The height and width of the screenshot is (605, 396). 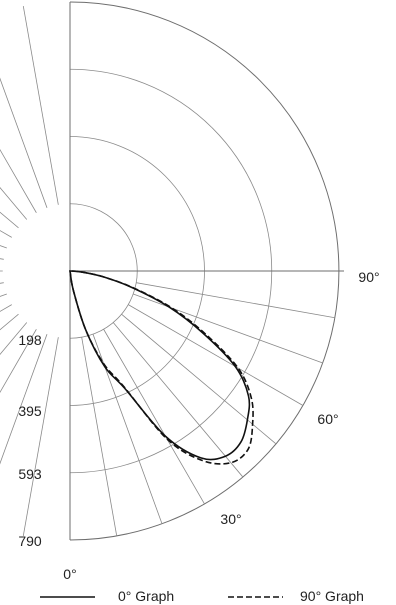 What do you see at coordinates (30, 411) in the screenshot?
I see `radial-tick-label: 395` at bounding box center [30, 411].